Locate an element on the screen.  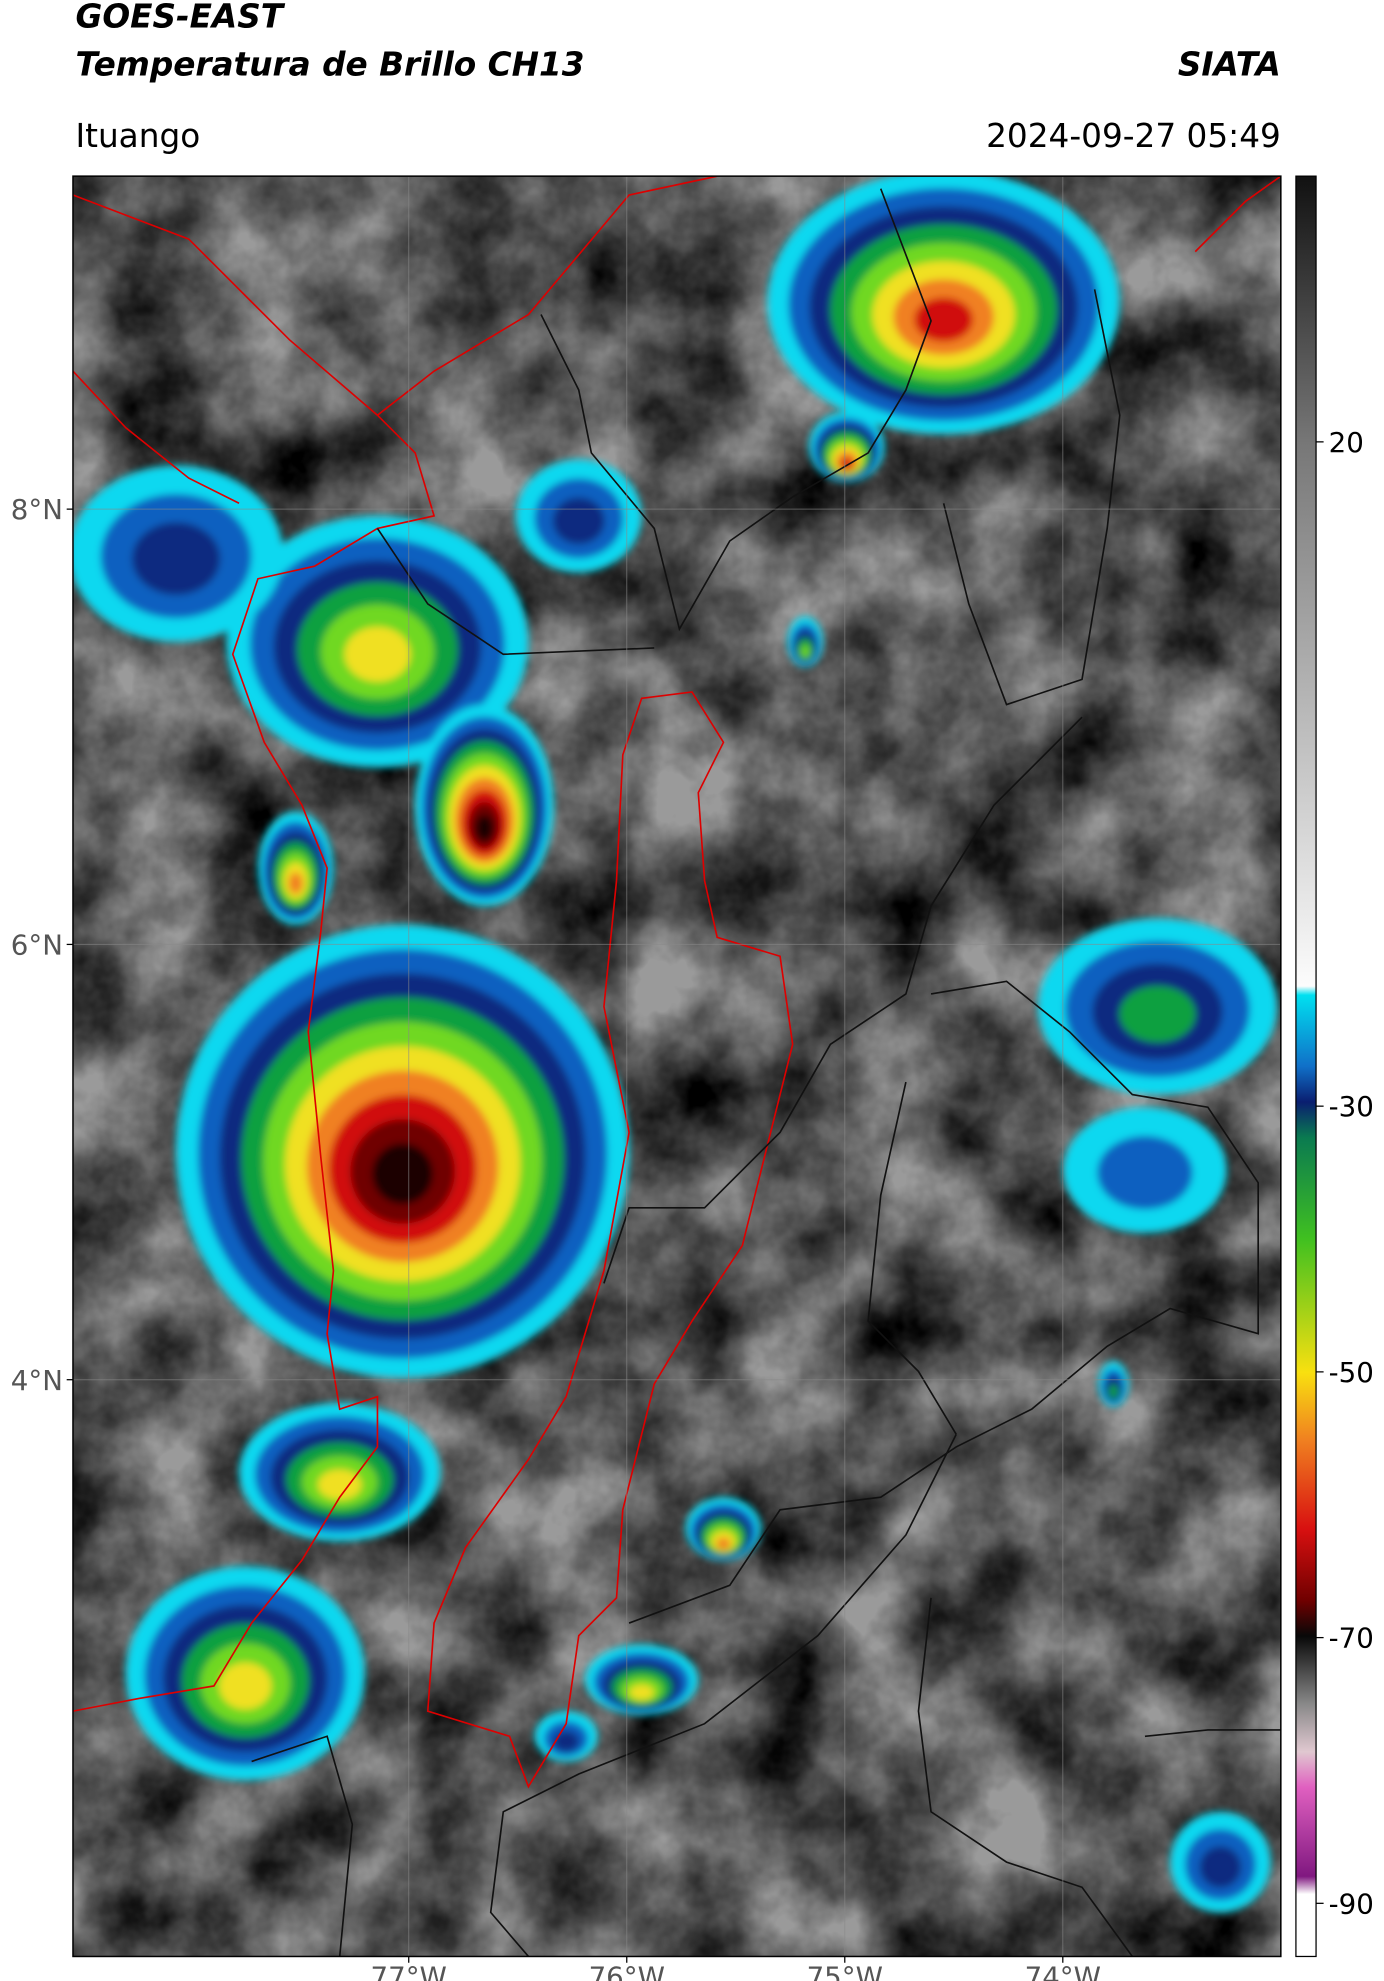
x-tick-label: 74°W is located at coordinates (1063, 1971).